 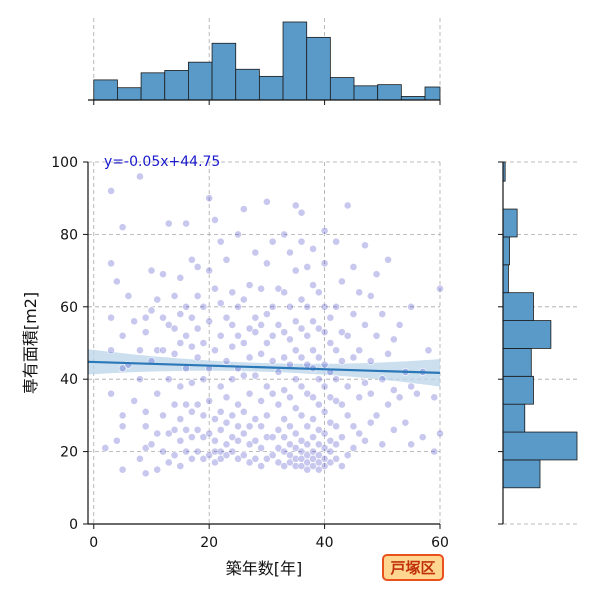 I want to click on ward-badge: 戸塚区, so click(x=413, y=567).